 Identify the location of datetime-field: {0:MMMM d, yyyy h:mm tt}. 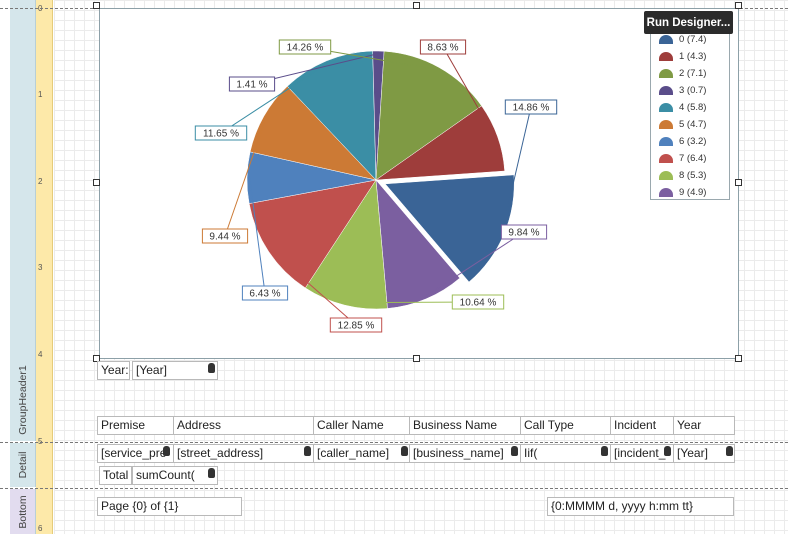
(640, 506).